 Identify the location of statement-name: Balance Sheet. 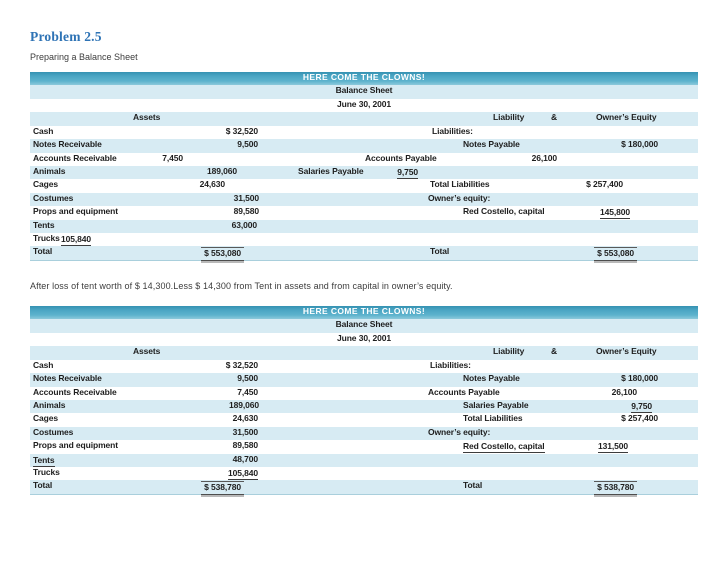
(364, 90).